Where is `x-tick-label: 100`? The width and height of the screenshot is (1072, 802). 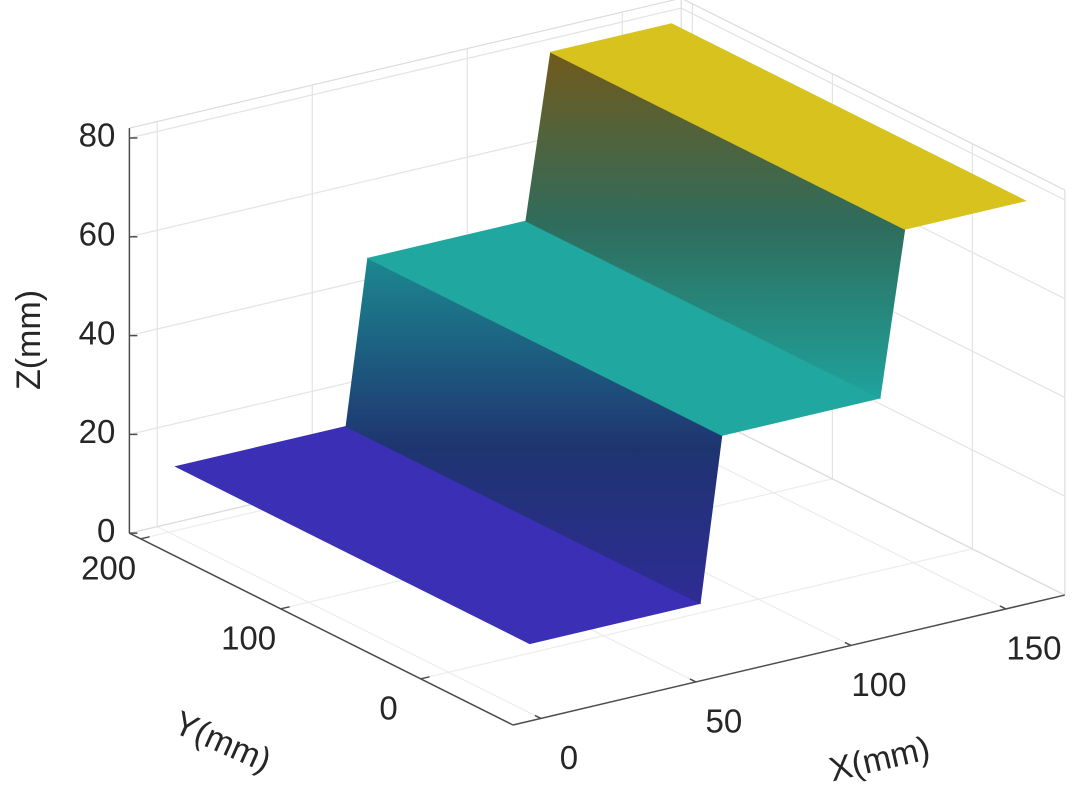
x-tick-label: 100 is located at coordinates (878, 684).